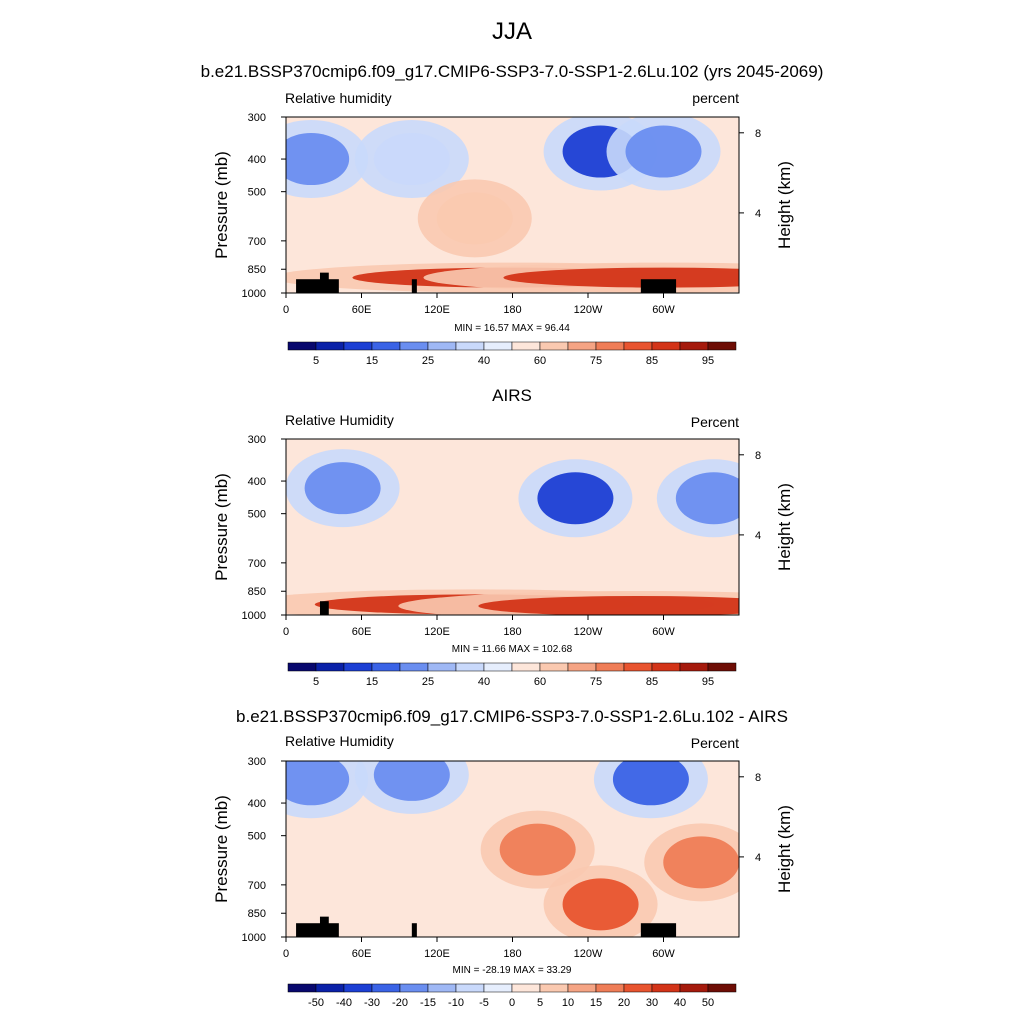 The height and width of the screenshot is (1024, 1024). What do you see at coordinates (784, 527) in the screenshot?
I see `y2-axis-label: Height (km)` at bounding box center [784, 527].